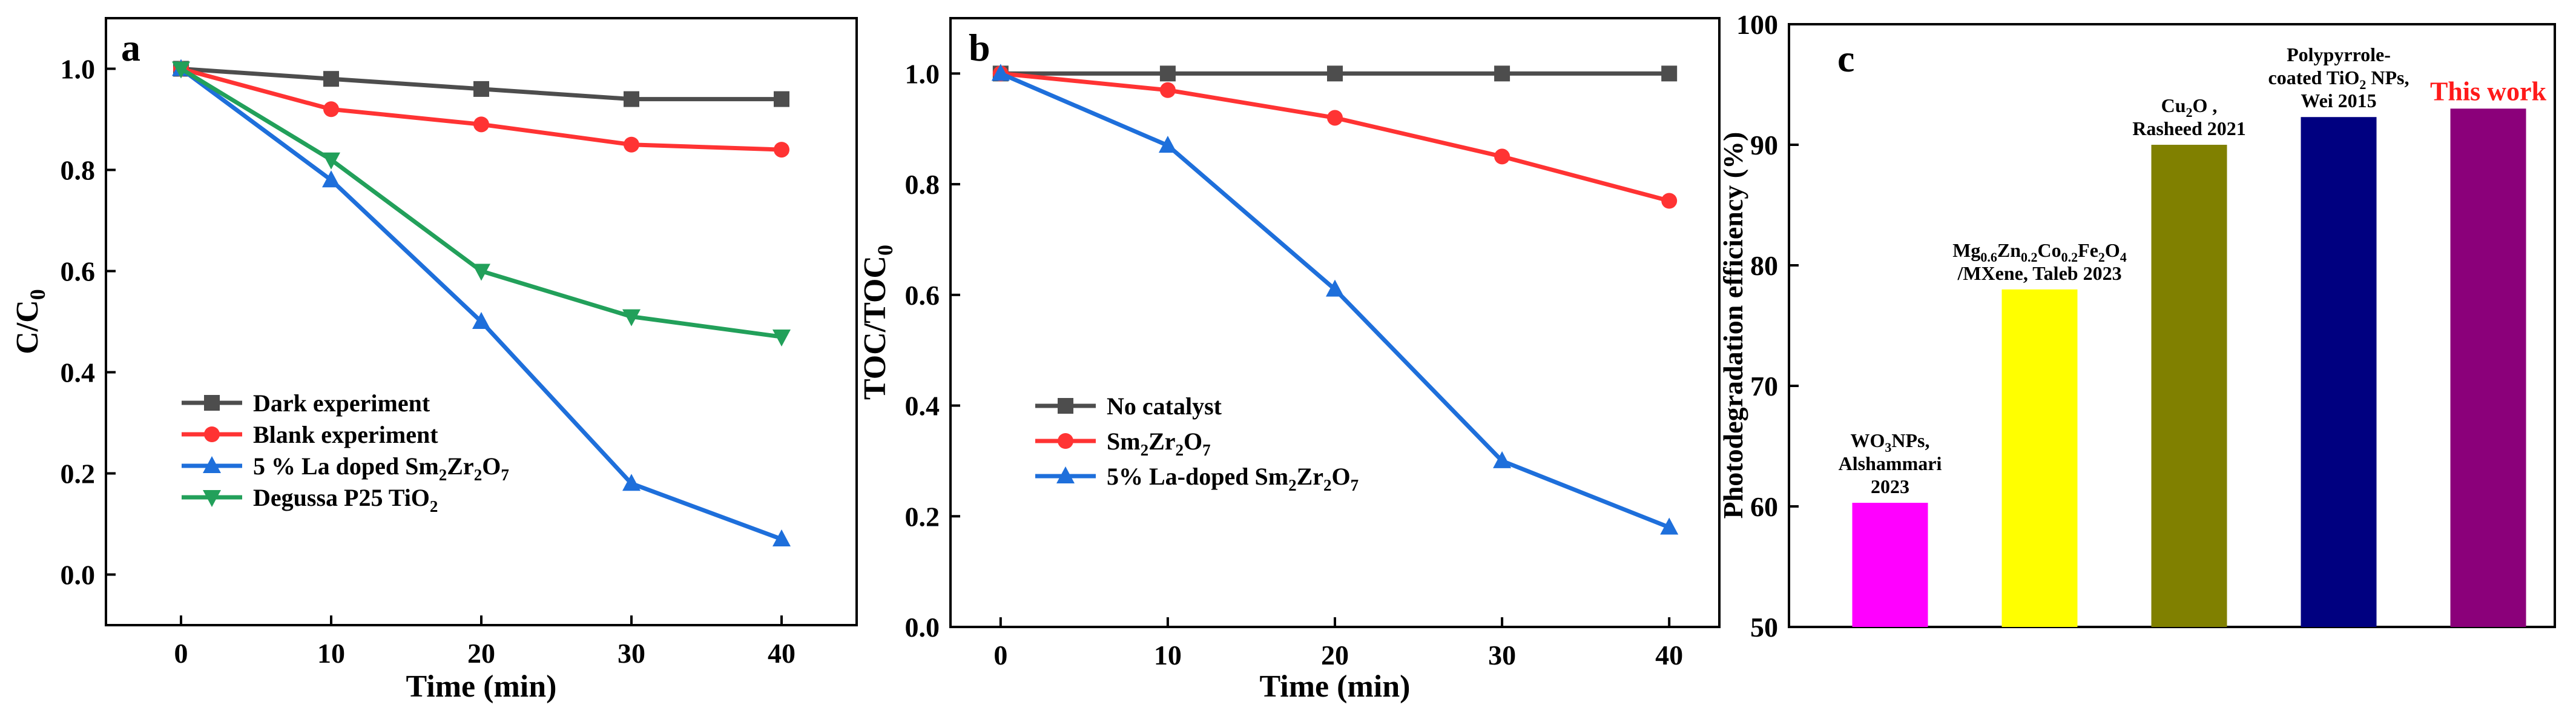 The height and width of the screenshot is (716, 2576). What do you see at coordinates (1890, 442) in the screenshot?
I see `panel-c-bar-label: WO3NPs,` at bounding box center [1890, 442].